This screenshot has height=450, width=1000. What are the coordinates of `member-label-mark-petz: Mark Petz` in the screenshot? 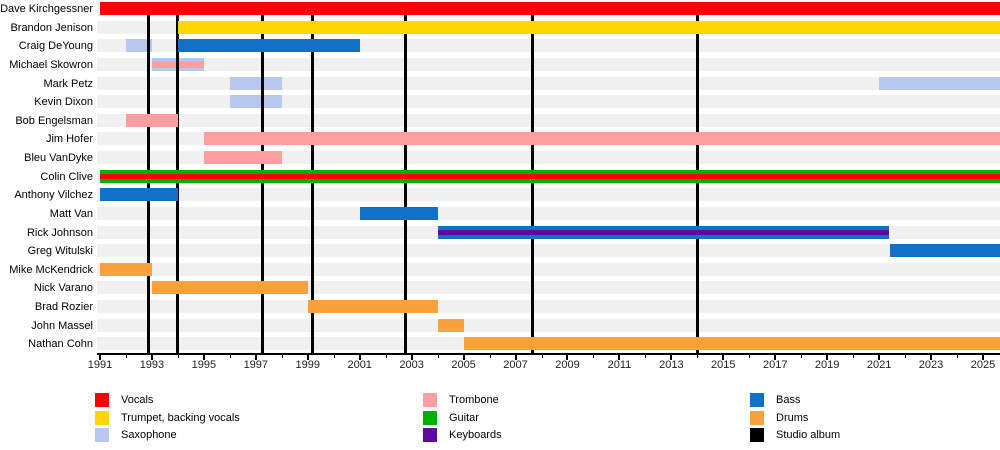 It's located at (68, 84).